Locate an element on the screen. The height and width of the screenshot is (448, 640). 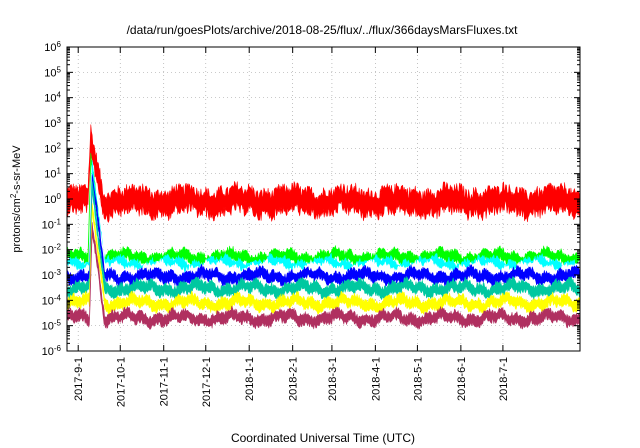
y-tick-label: 10⁻⁵ is located at coordinates (52, 325).